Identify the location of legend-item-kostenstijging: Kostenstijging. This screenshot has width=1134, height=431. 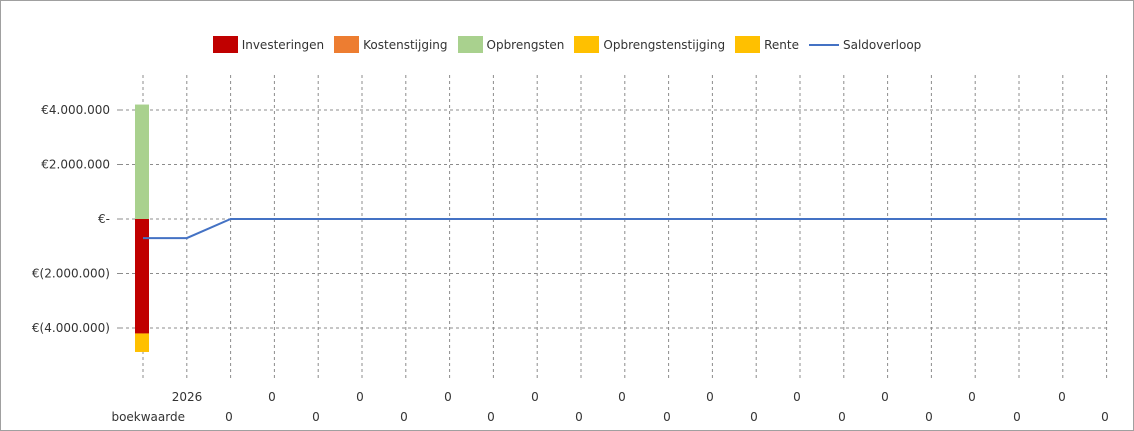
(391, 44).